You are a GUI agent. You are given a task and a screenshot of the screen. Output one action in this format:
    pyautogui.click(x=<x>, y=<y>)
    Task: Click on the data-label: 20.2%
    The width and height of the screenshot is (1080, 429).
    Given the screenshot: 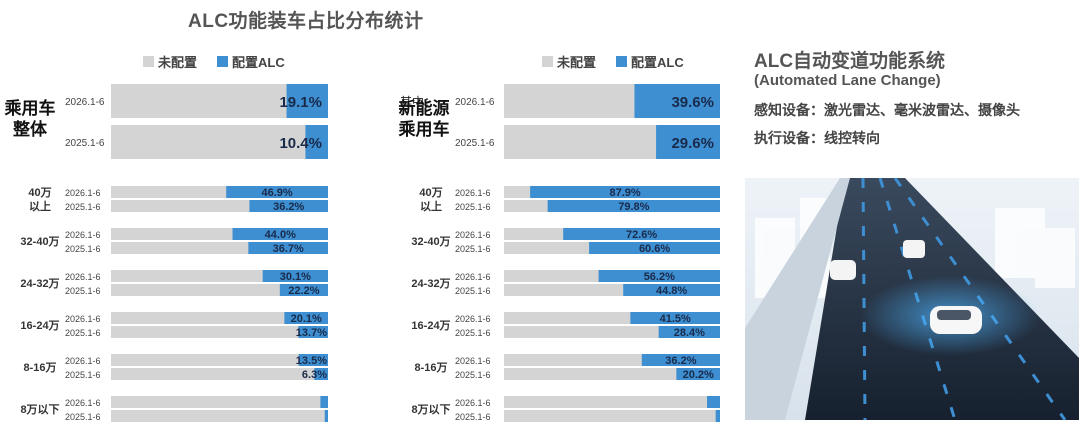 What is the action you would take?
    pyautogui.click(x=698, y=375)
    